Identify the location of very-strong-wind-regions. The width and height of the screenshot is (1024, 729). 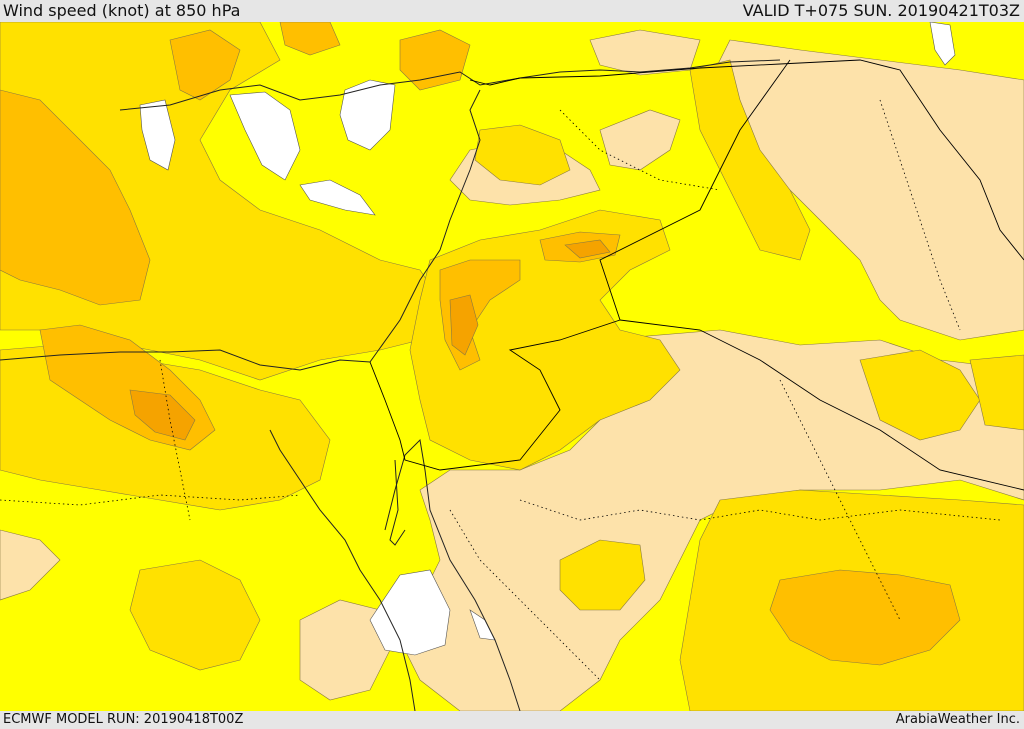
(370, 340).